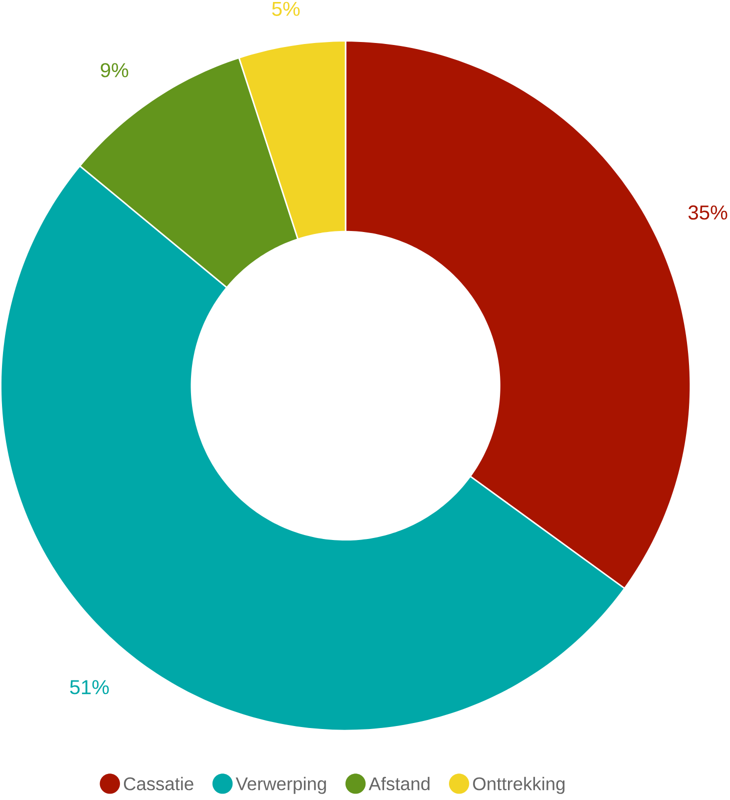 This screenshot has width=730, height=800. I want to click on legend-label: Onttrekking, so click(519, 785).